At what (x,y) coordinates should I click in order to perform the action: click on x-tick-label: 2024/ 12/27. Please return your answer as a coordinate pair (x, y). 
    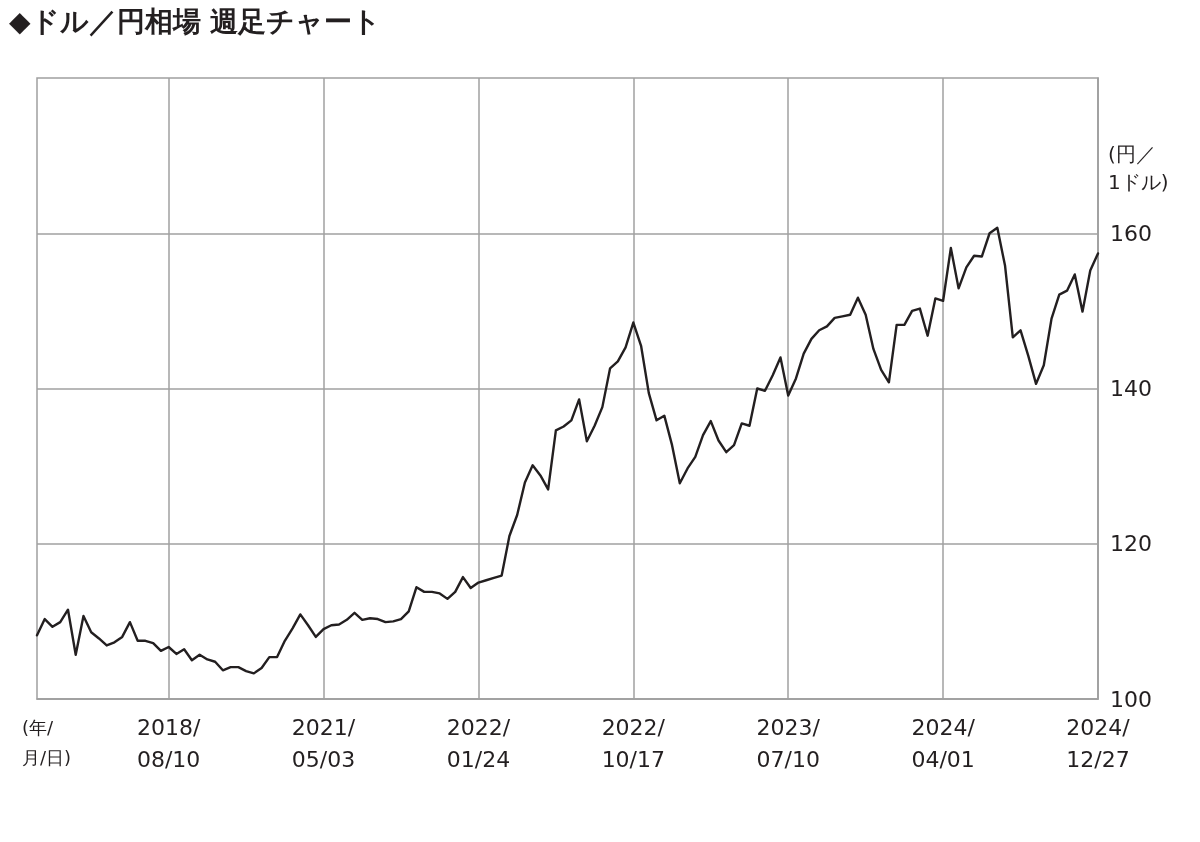
    Looking at the image, I should click on (1098, 743).